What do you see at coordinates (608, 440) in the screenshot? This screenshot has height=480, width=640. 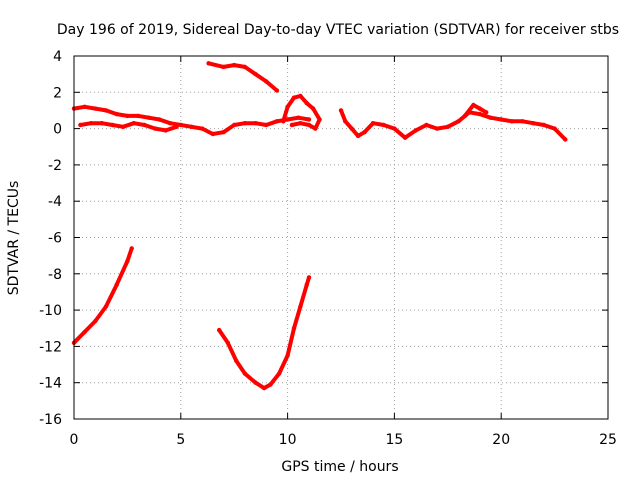 I see `x-tick-label: 25` at bounding box center [608, 440].